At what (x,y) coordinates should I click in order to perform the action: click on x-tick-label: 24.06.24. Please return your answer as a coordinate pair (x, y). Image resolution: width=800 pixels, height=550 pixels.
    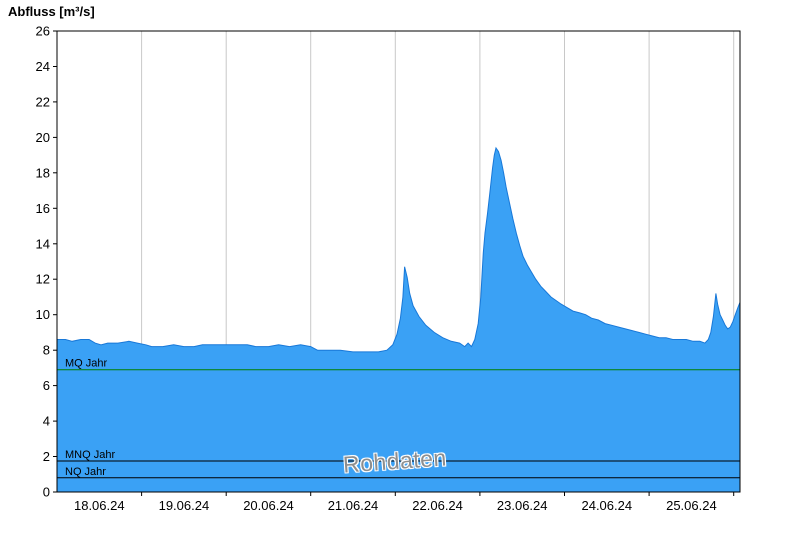
    Looking at the image, I should click on (606, 505).